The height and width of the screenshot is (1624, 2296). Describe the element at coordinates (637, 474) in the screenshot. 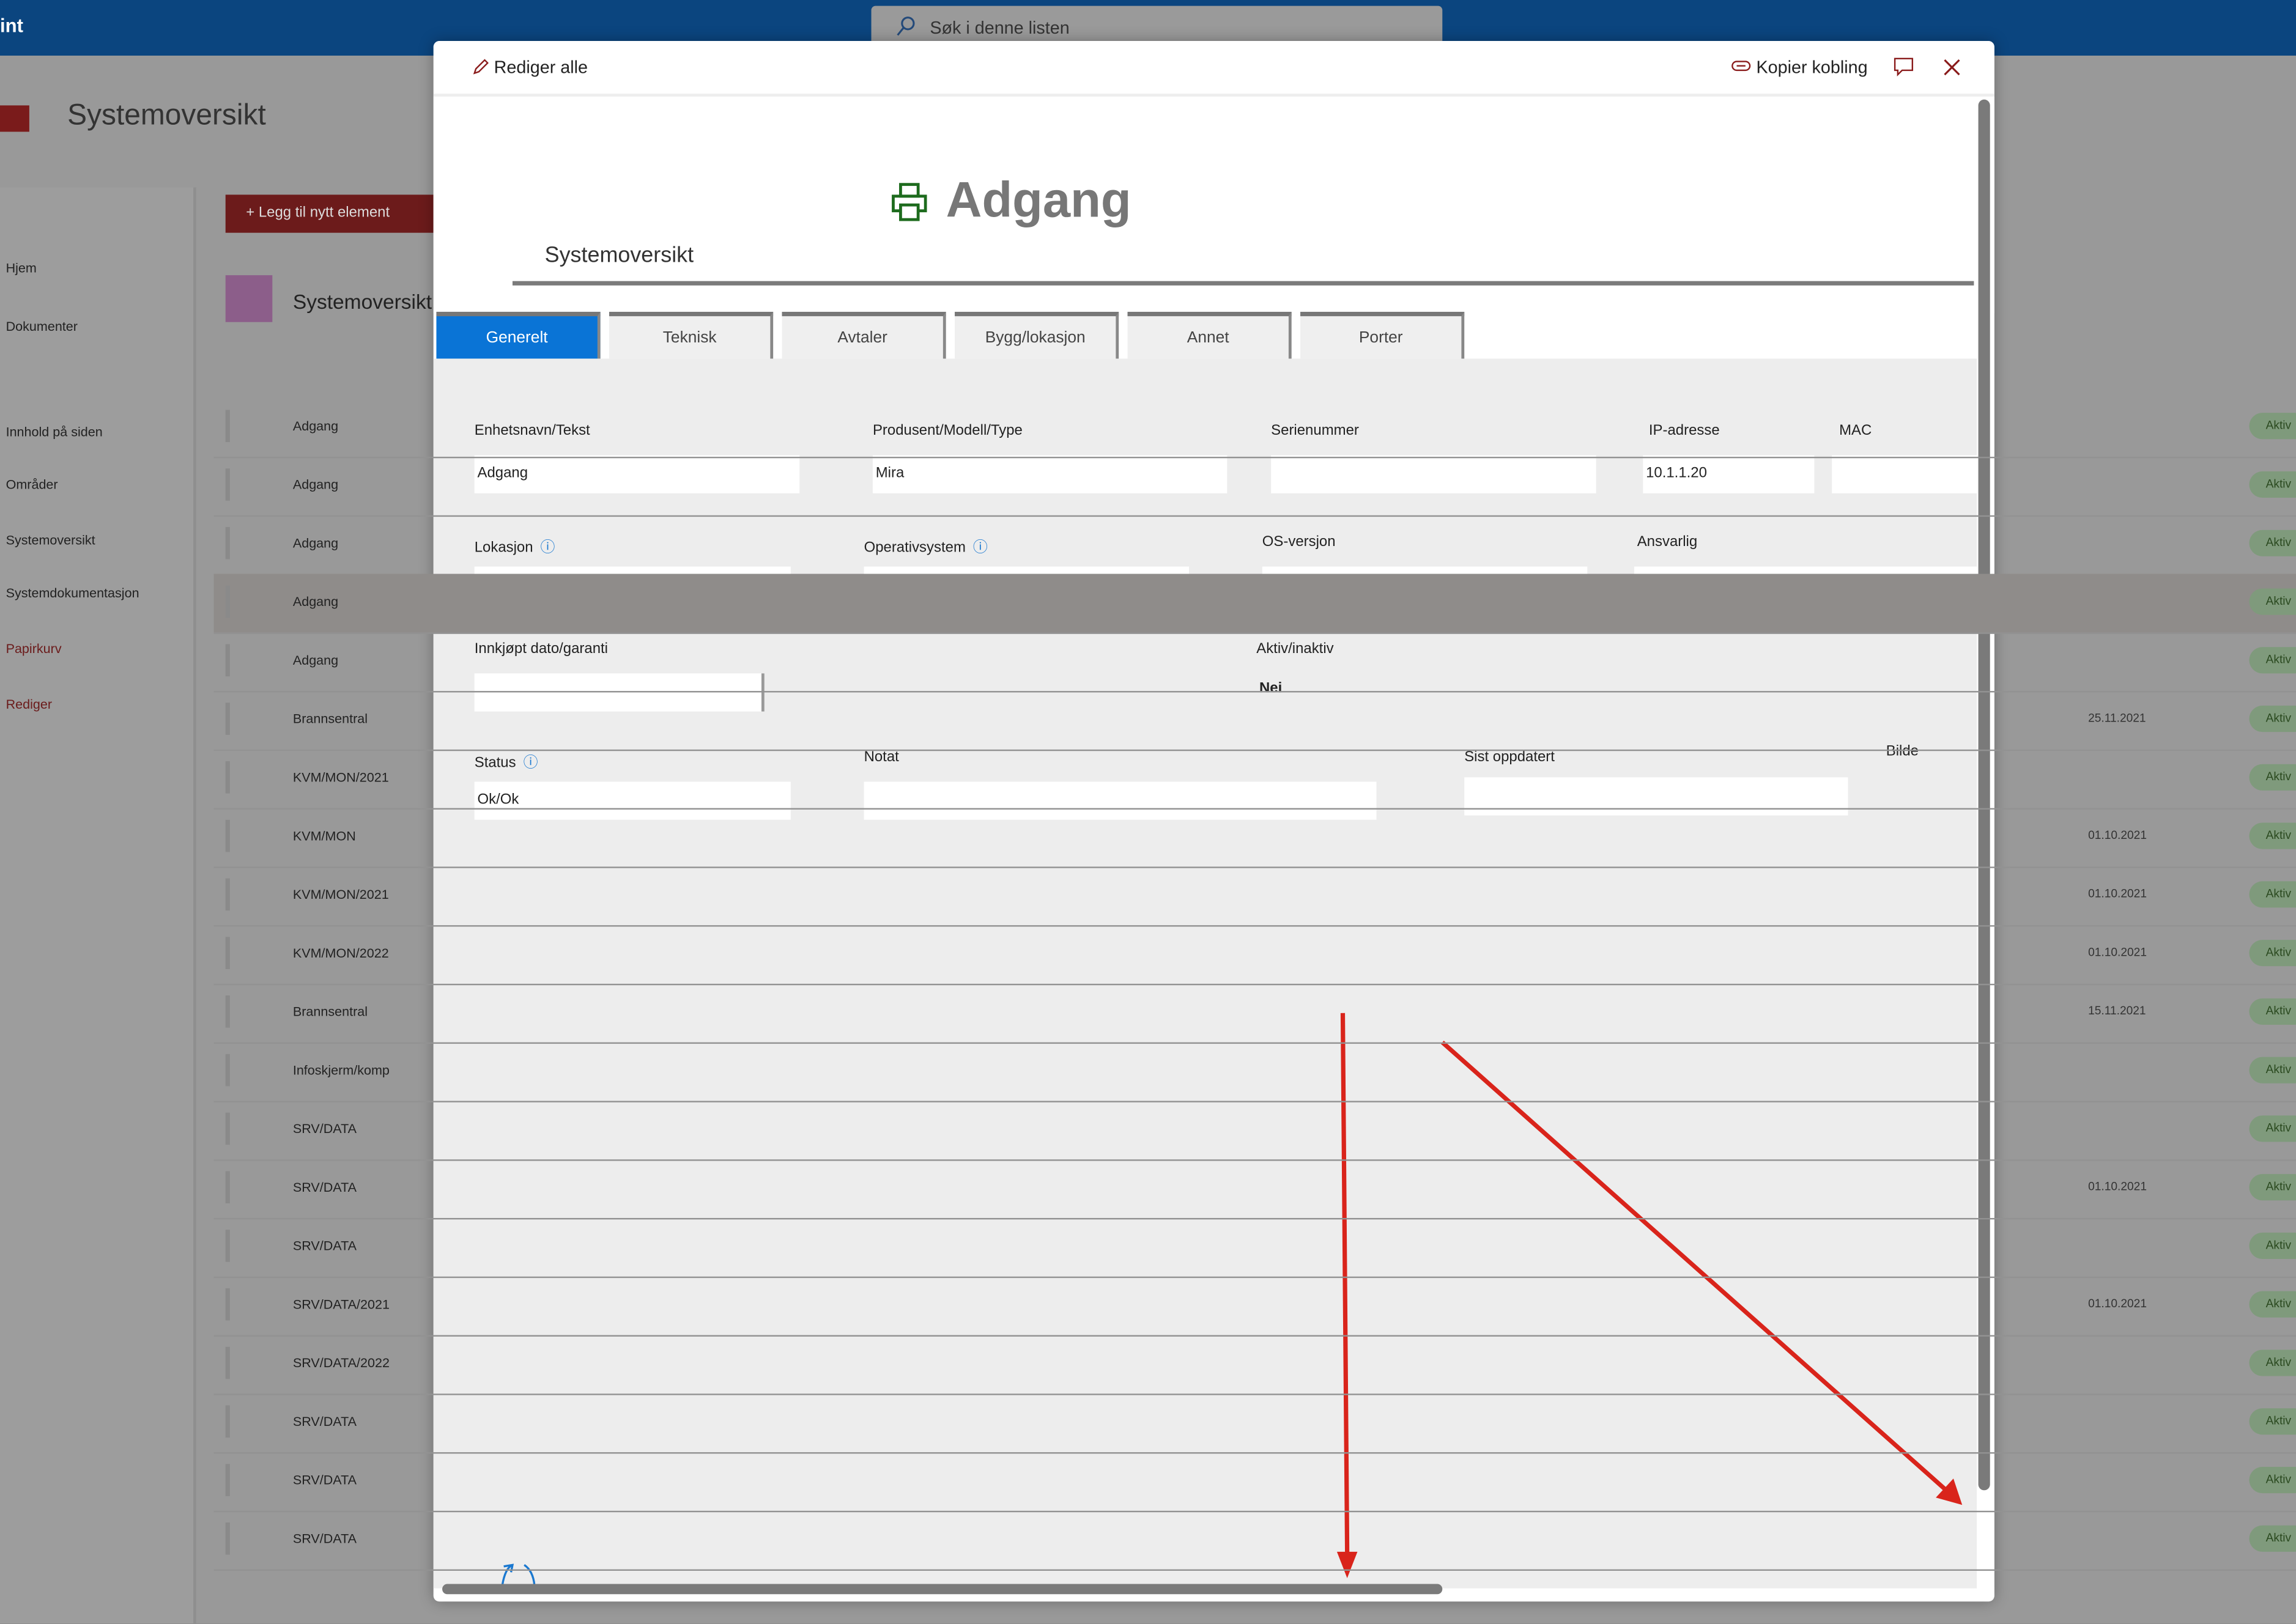

I see `field-input: Adgang` at that location.